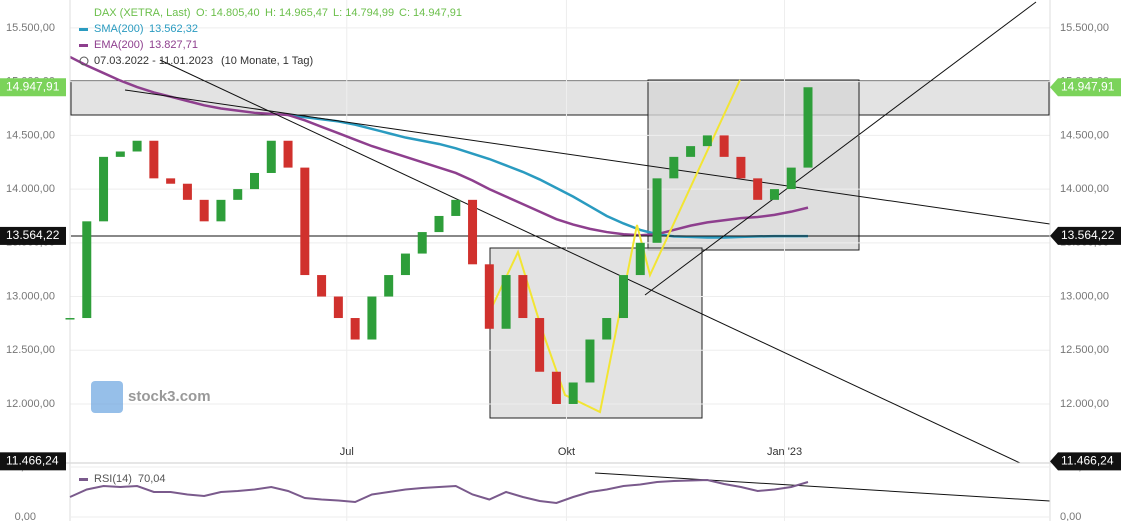 Image resolution: width=1121 pixels, height=521 pixels. What do you see at coordinates (119, 45) in the screenshot?
I see `legend-label: EMA(200)` at bounding box center [119, 45].